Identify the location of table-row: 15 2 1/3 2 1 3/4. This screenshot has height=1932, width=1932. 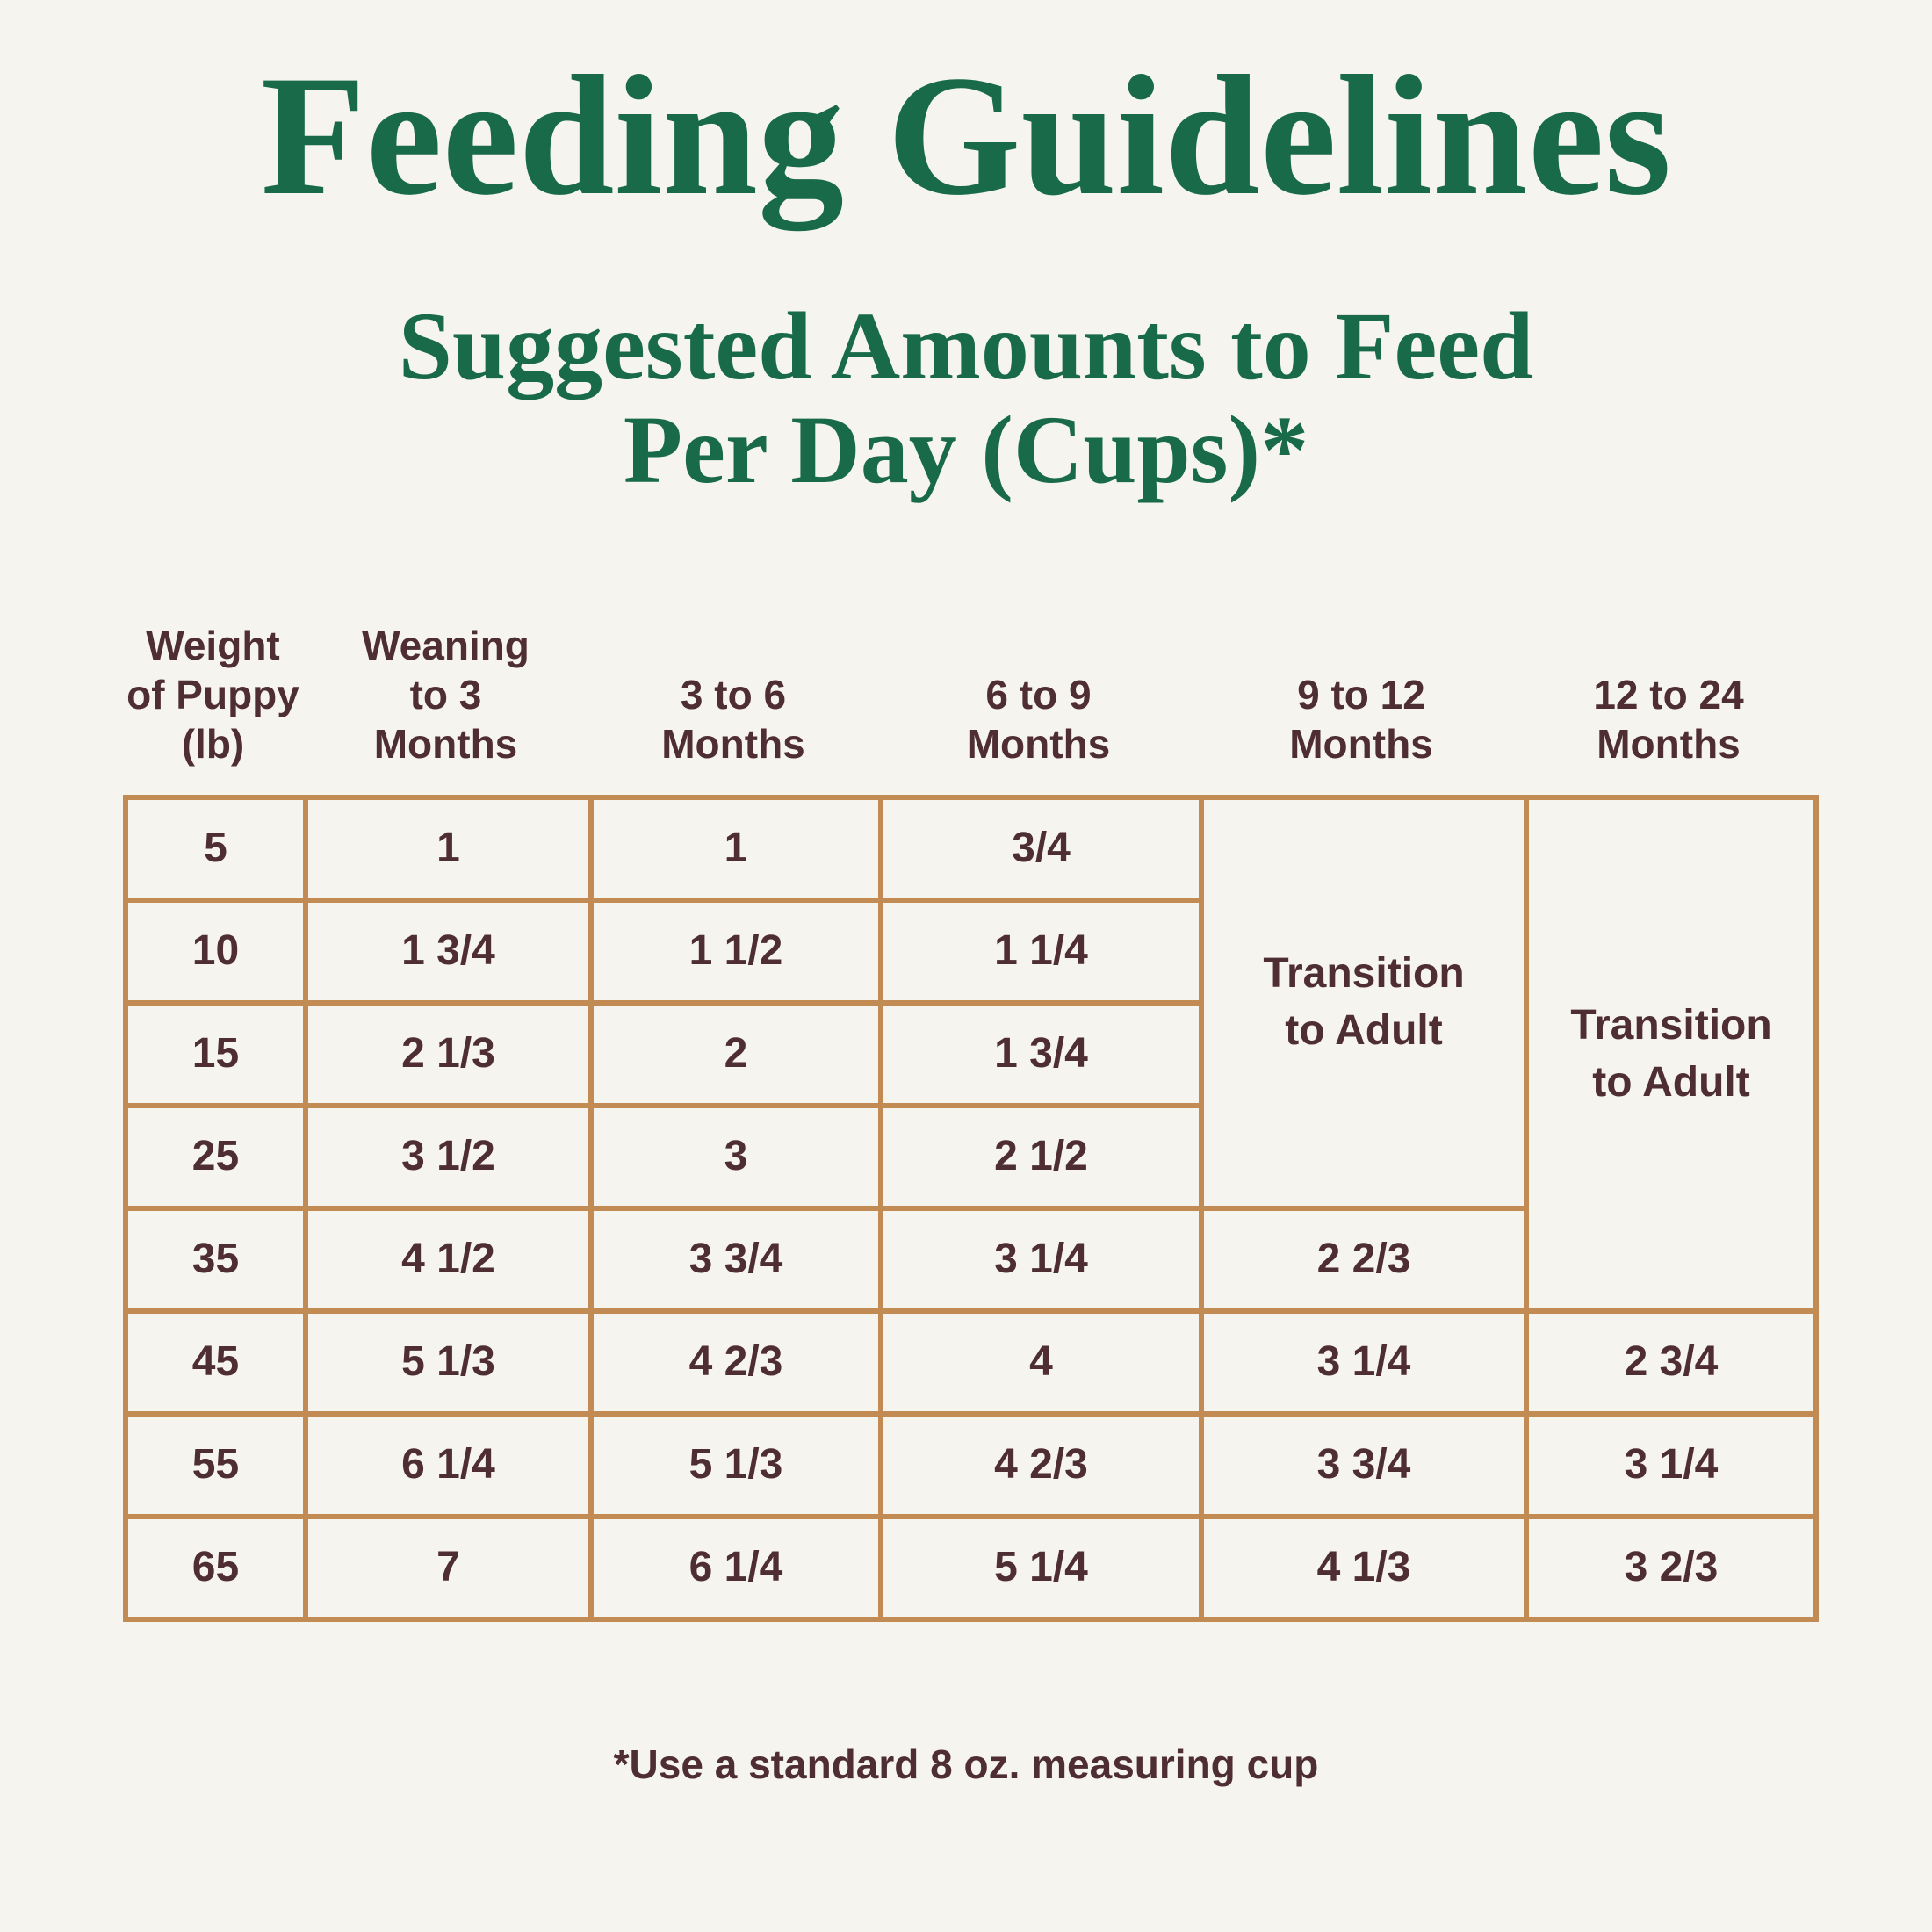
(970, 1054).